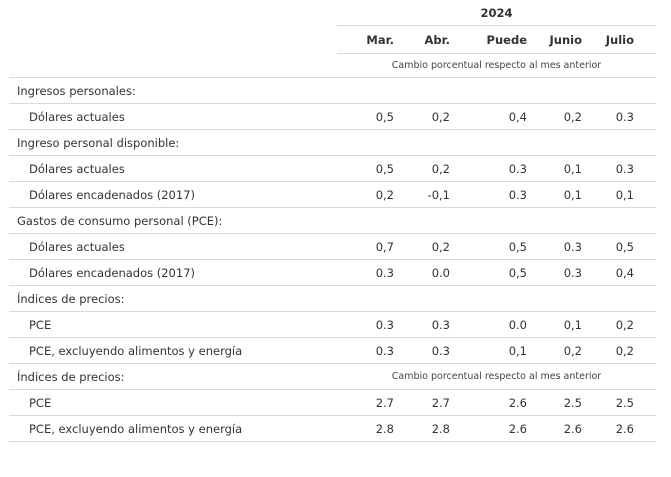 This screenshot has height=477, width=671. What do you see at coordinates (332, 91) in the screenshot?
I see `section-row: Ingresos personales:` at bounding box center [332, 91].